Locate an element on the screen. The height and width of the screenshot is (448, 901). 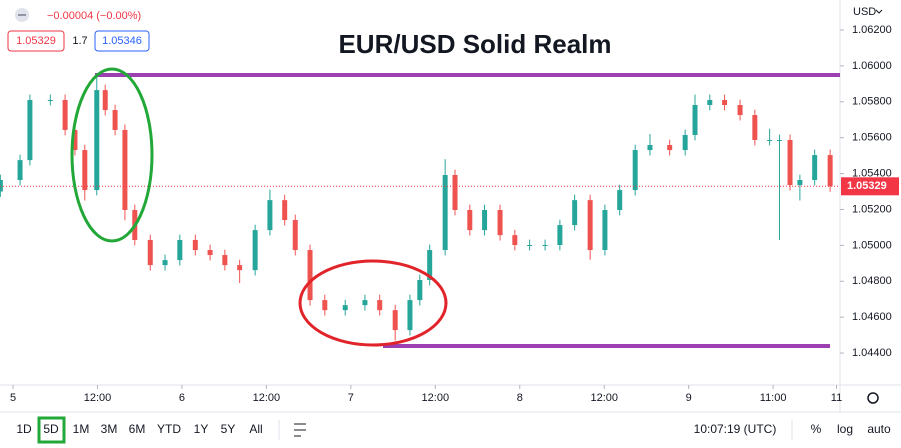
range-button: 1M is located at coordinates (81, 429).